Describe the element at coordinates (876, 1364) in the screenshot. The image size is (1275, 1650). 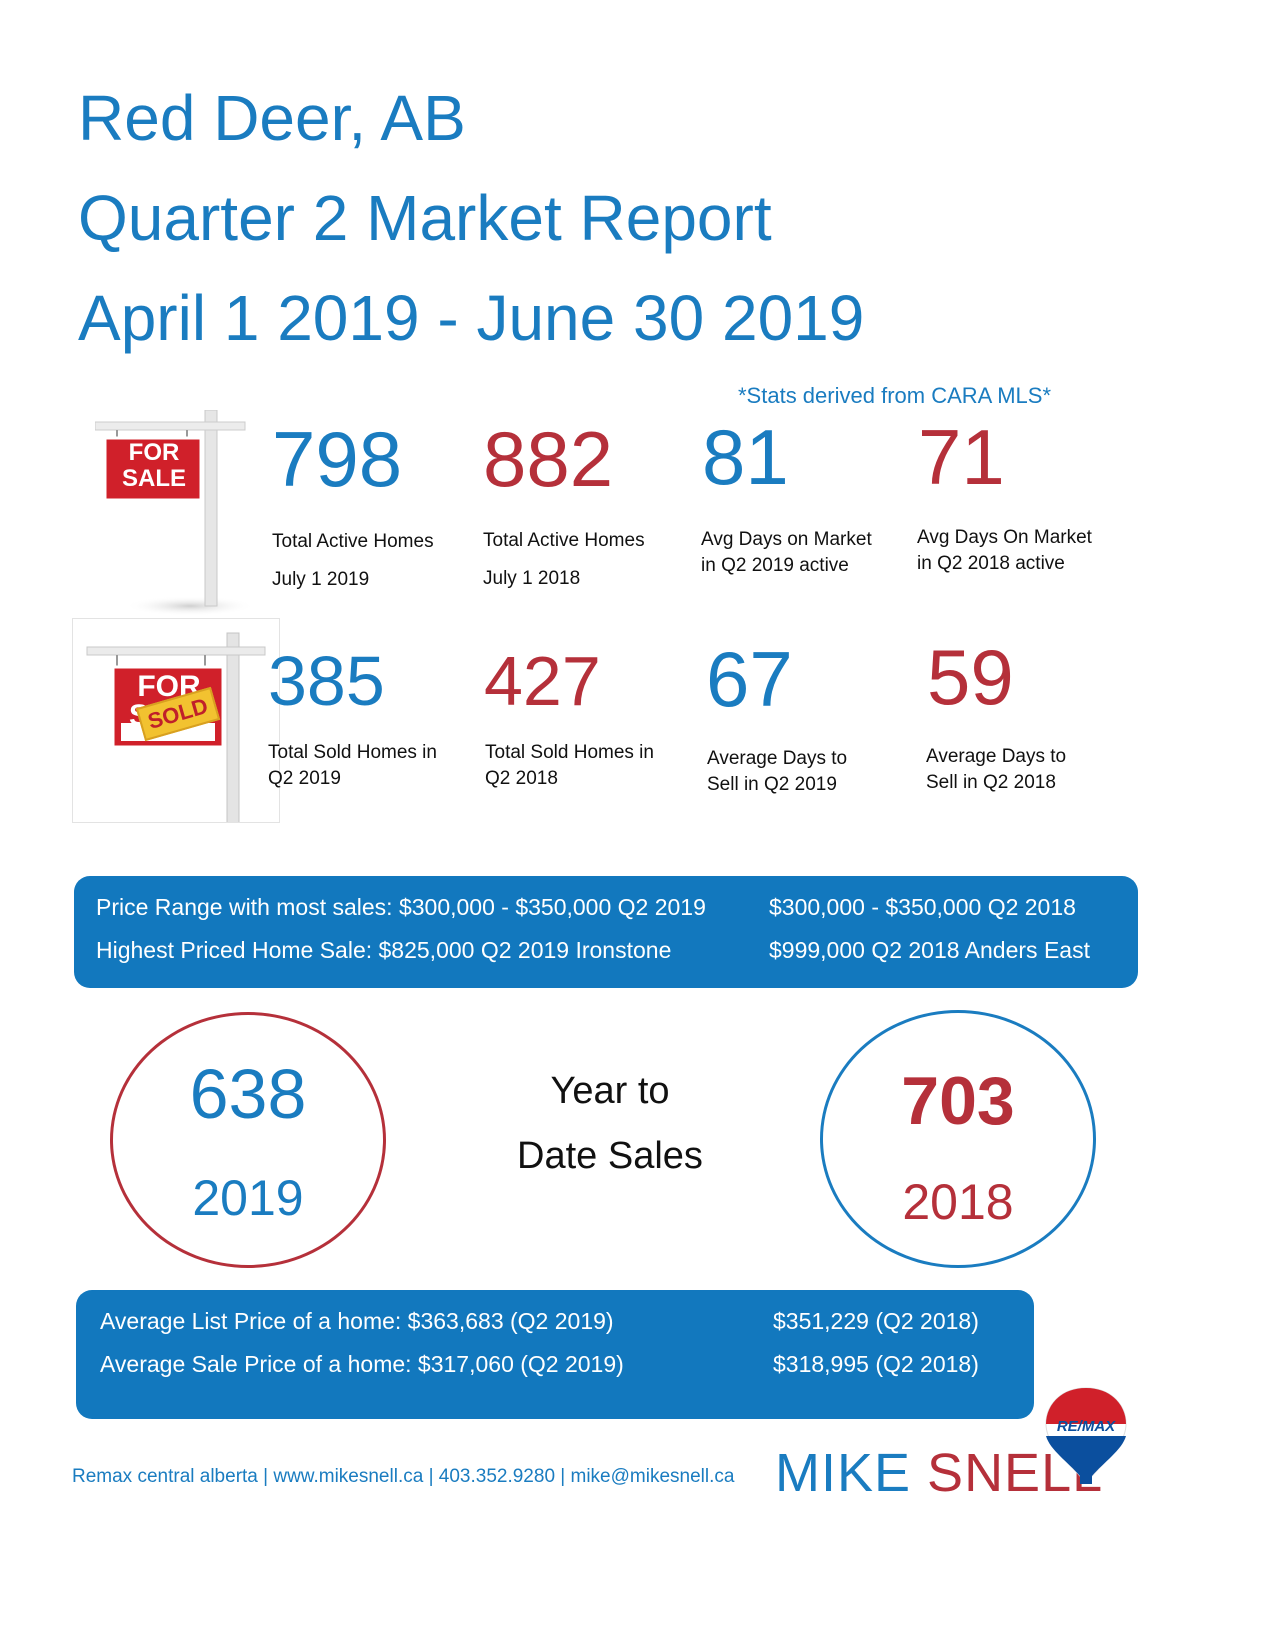
I see `avg-sale-2018: $318,995 (Q2 2018)` at that location.